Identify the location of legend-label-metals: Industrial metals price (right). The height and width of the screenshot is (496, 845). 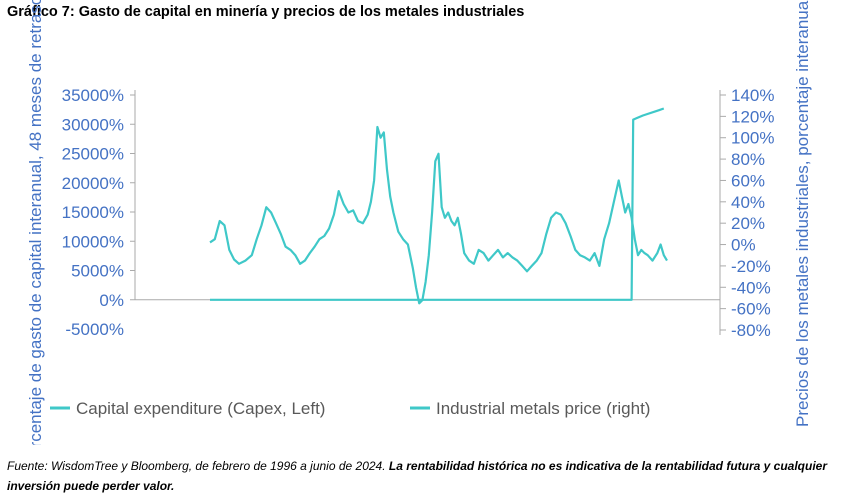
(543, 408).